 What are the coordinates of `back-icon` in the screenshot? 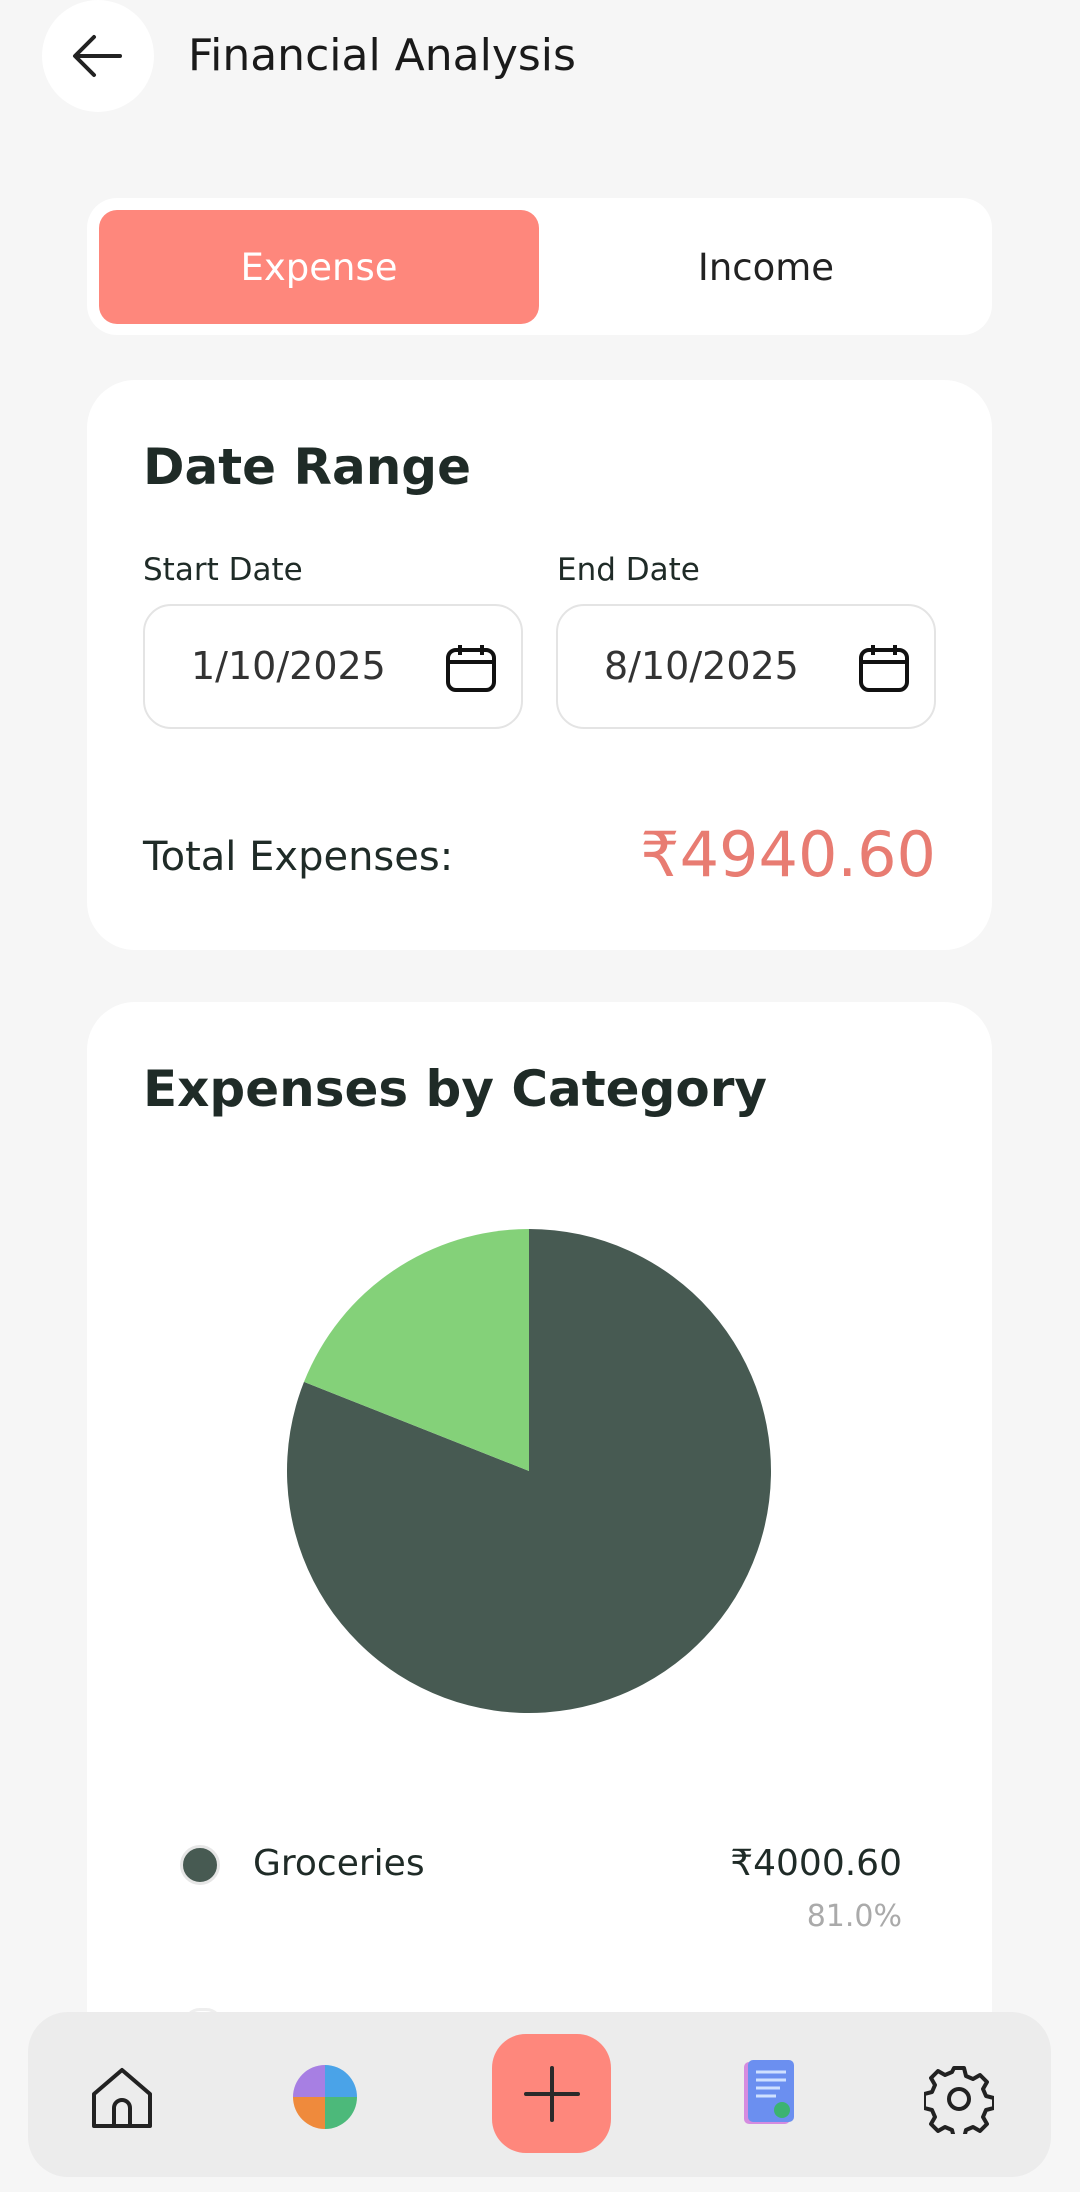 It's located at (97, 56).